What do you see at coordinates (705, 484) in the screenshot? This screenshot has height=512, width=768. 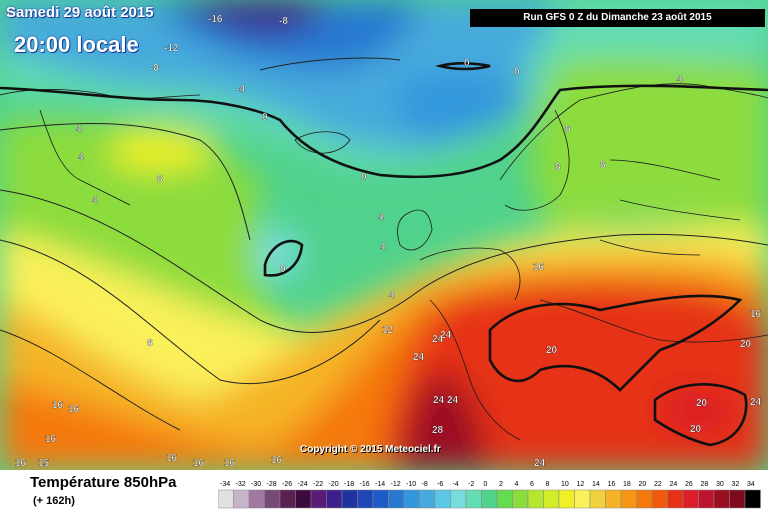 I see `scale-tick-label: 28` at bounding box center [705, 484].